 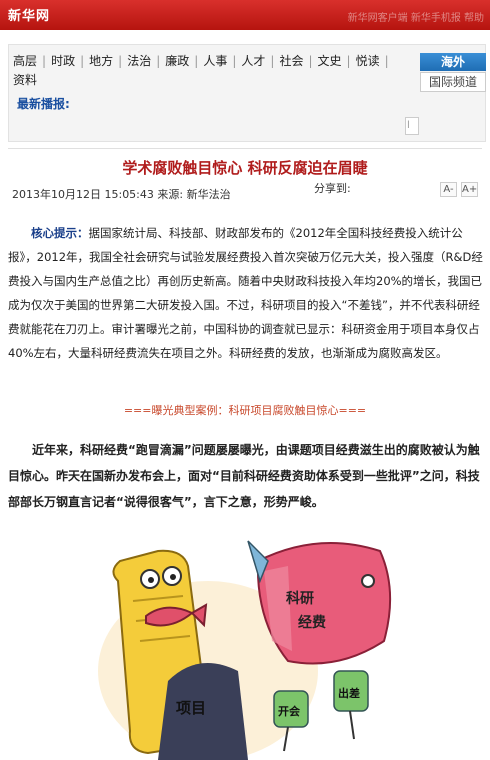 What do you see at coordinates (367, 61) in the screenshot?
I see `nav-item-yuedu: 悦读` at bounding box center [367, 61].